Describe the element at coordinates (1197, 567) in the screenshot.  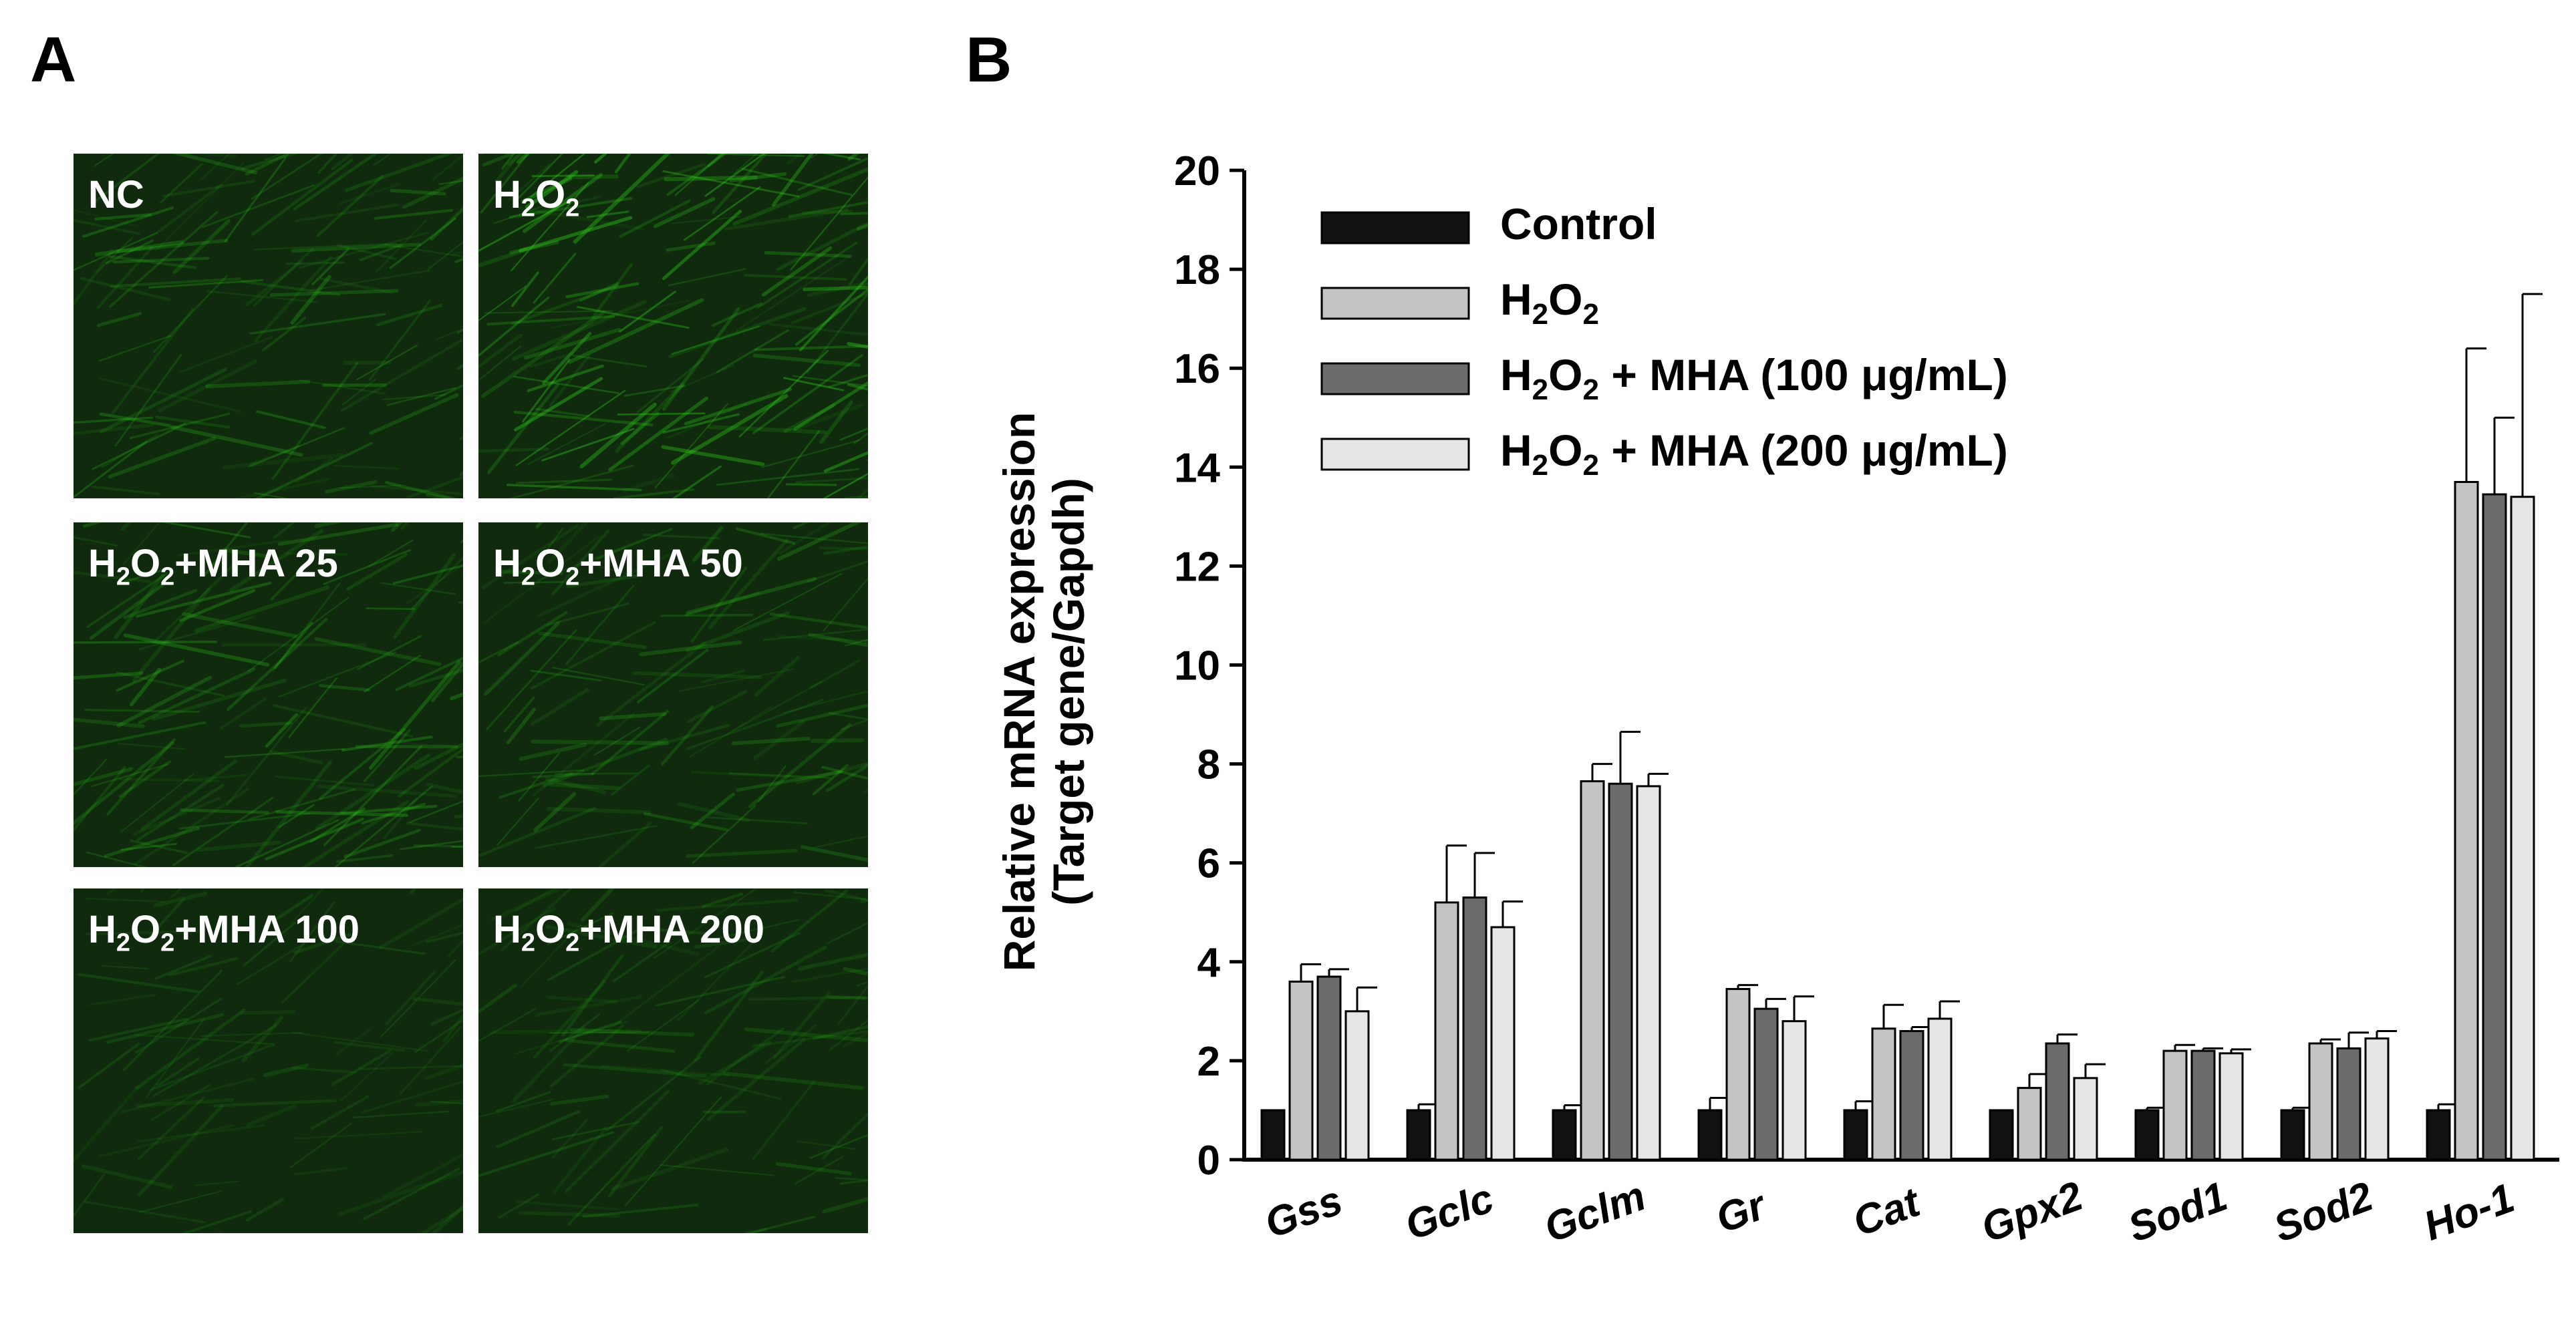
I see `y-tick-label: 12` at that location.